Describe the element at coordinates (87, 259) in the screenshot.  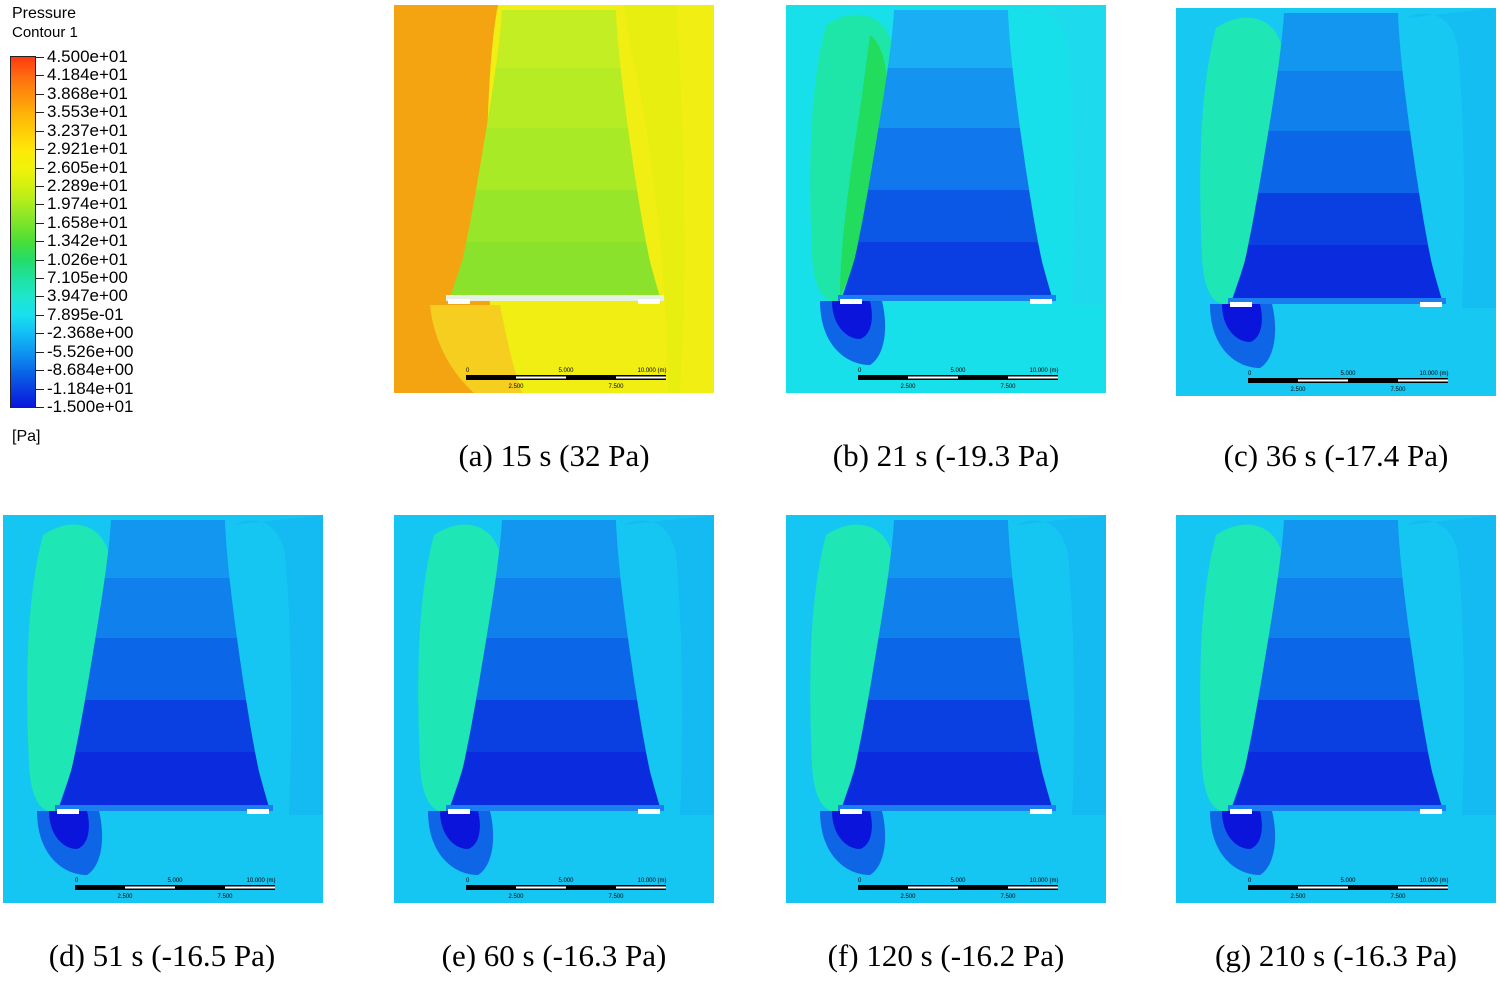
I see `legend-level-label: 1.026e+01` at that location.